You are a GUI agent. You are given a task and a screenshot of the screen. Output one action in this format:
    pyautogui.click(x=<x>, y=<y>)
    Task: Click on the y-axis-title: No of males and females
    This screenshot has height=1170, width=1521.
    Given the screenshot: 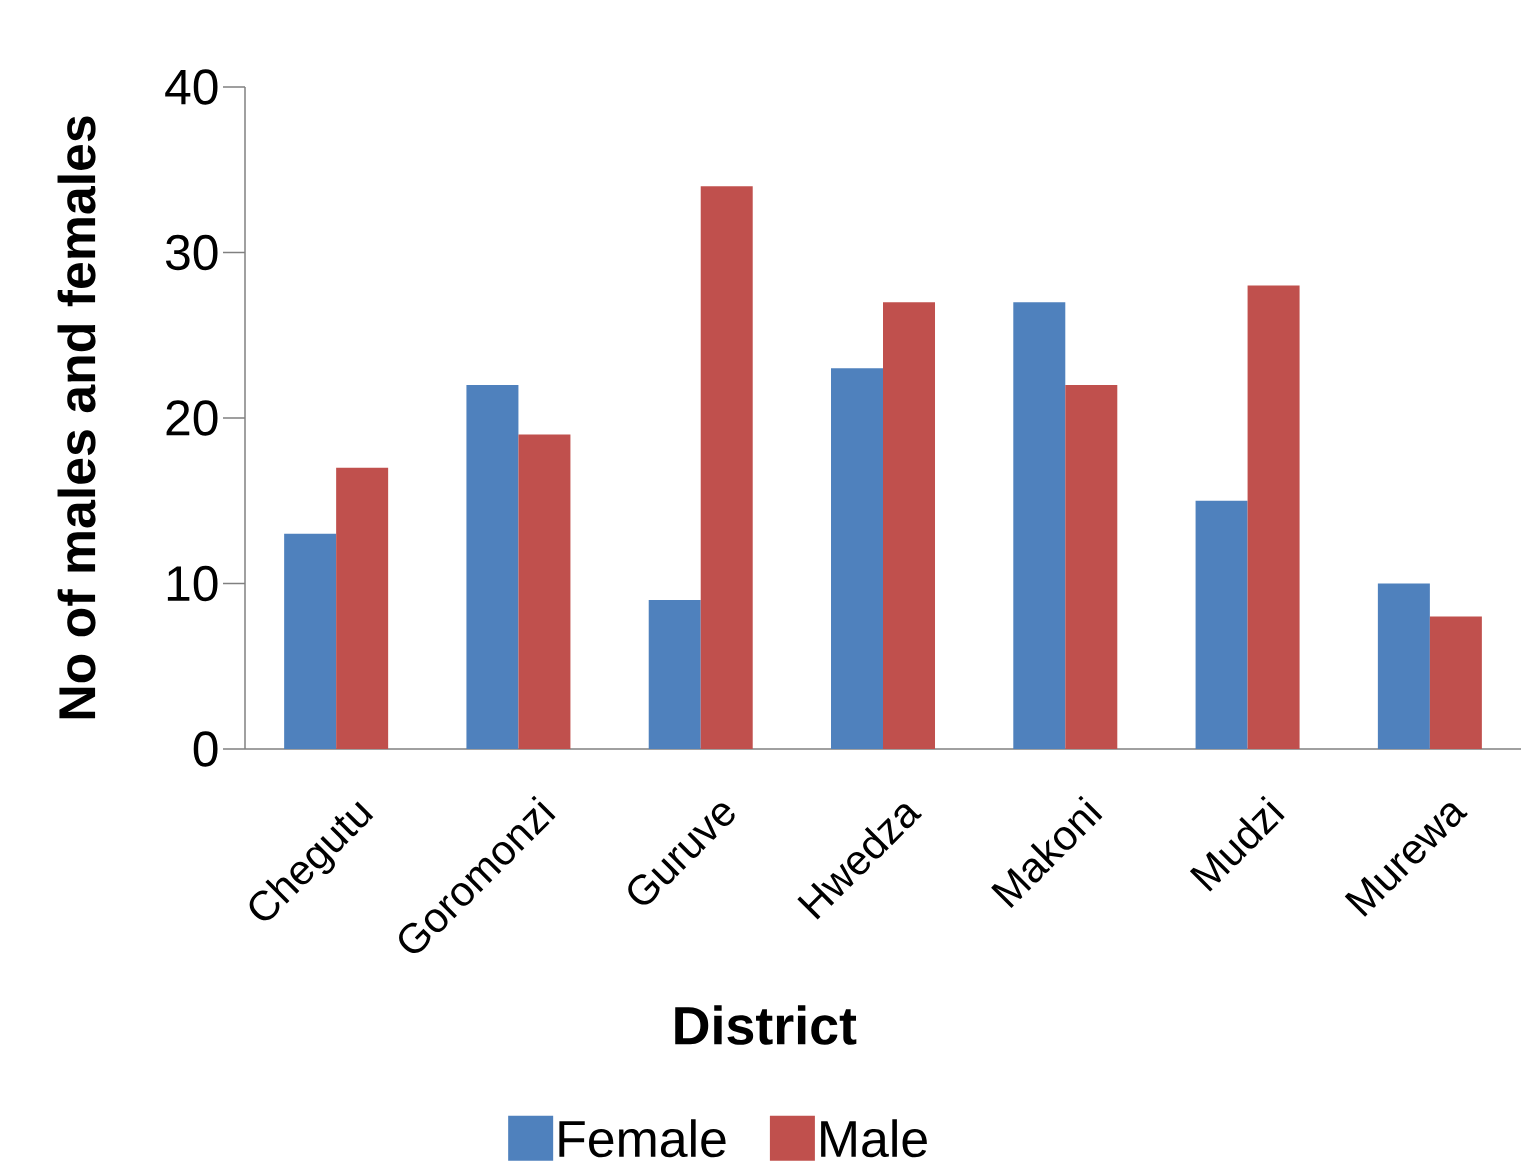 What is the action you would take?
    pyautogui.click(x=76, y=417)
    